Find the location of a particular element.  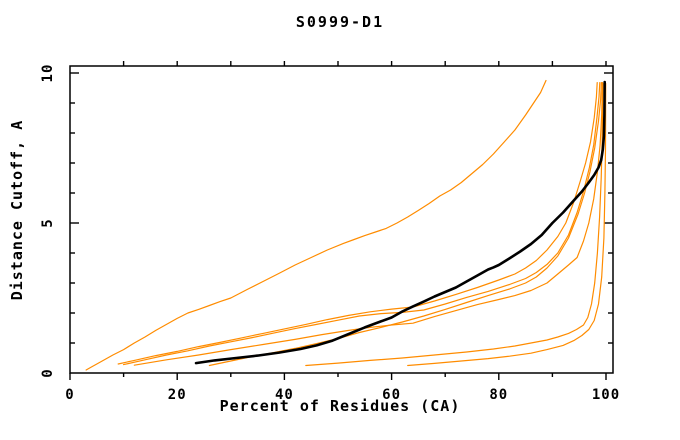

x-tick-label: 60 is located at coordinates (391, 395).